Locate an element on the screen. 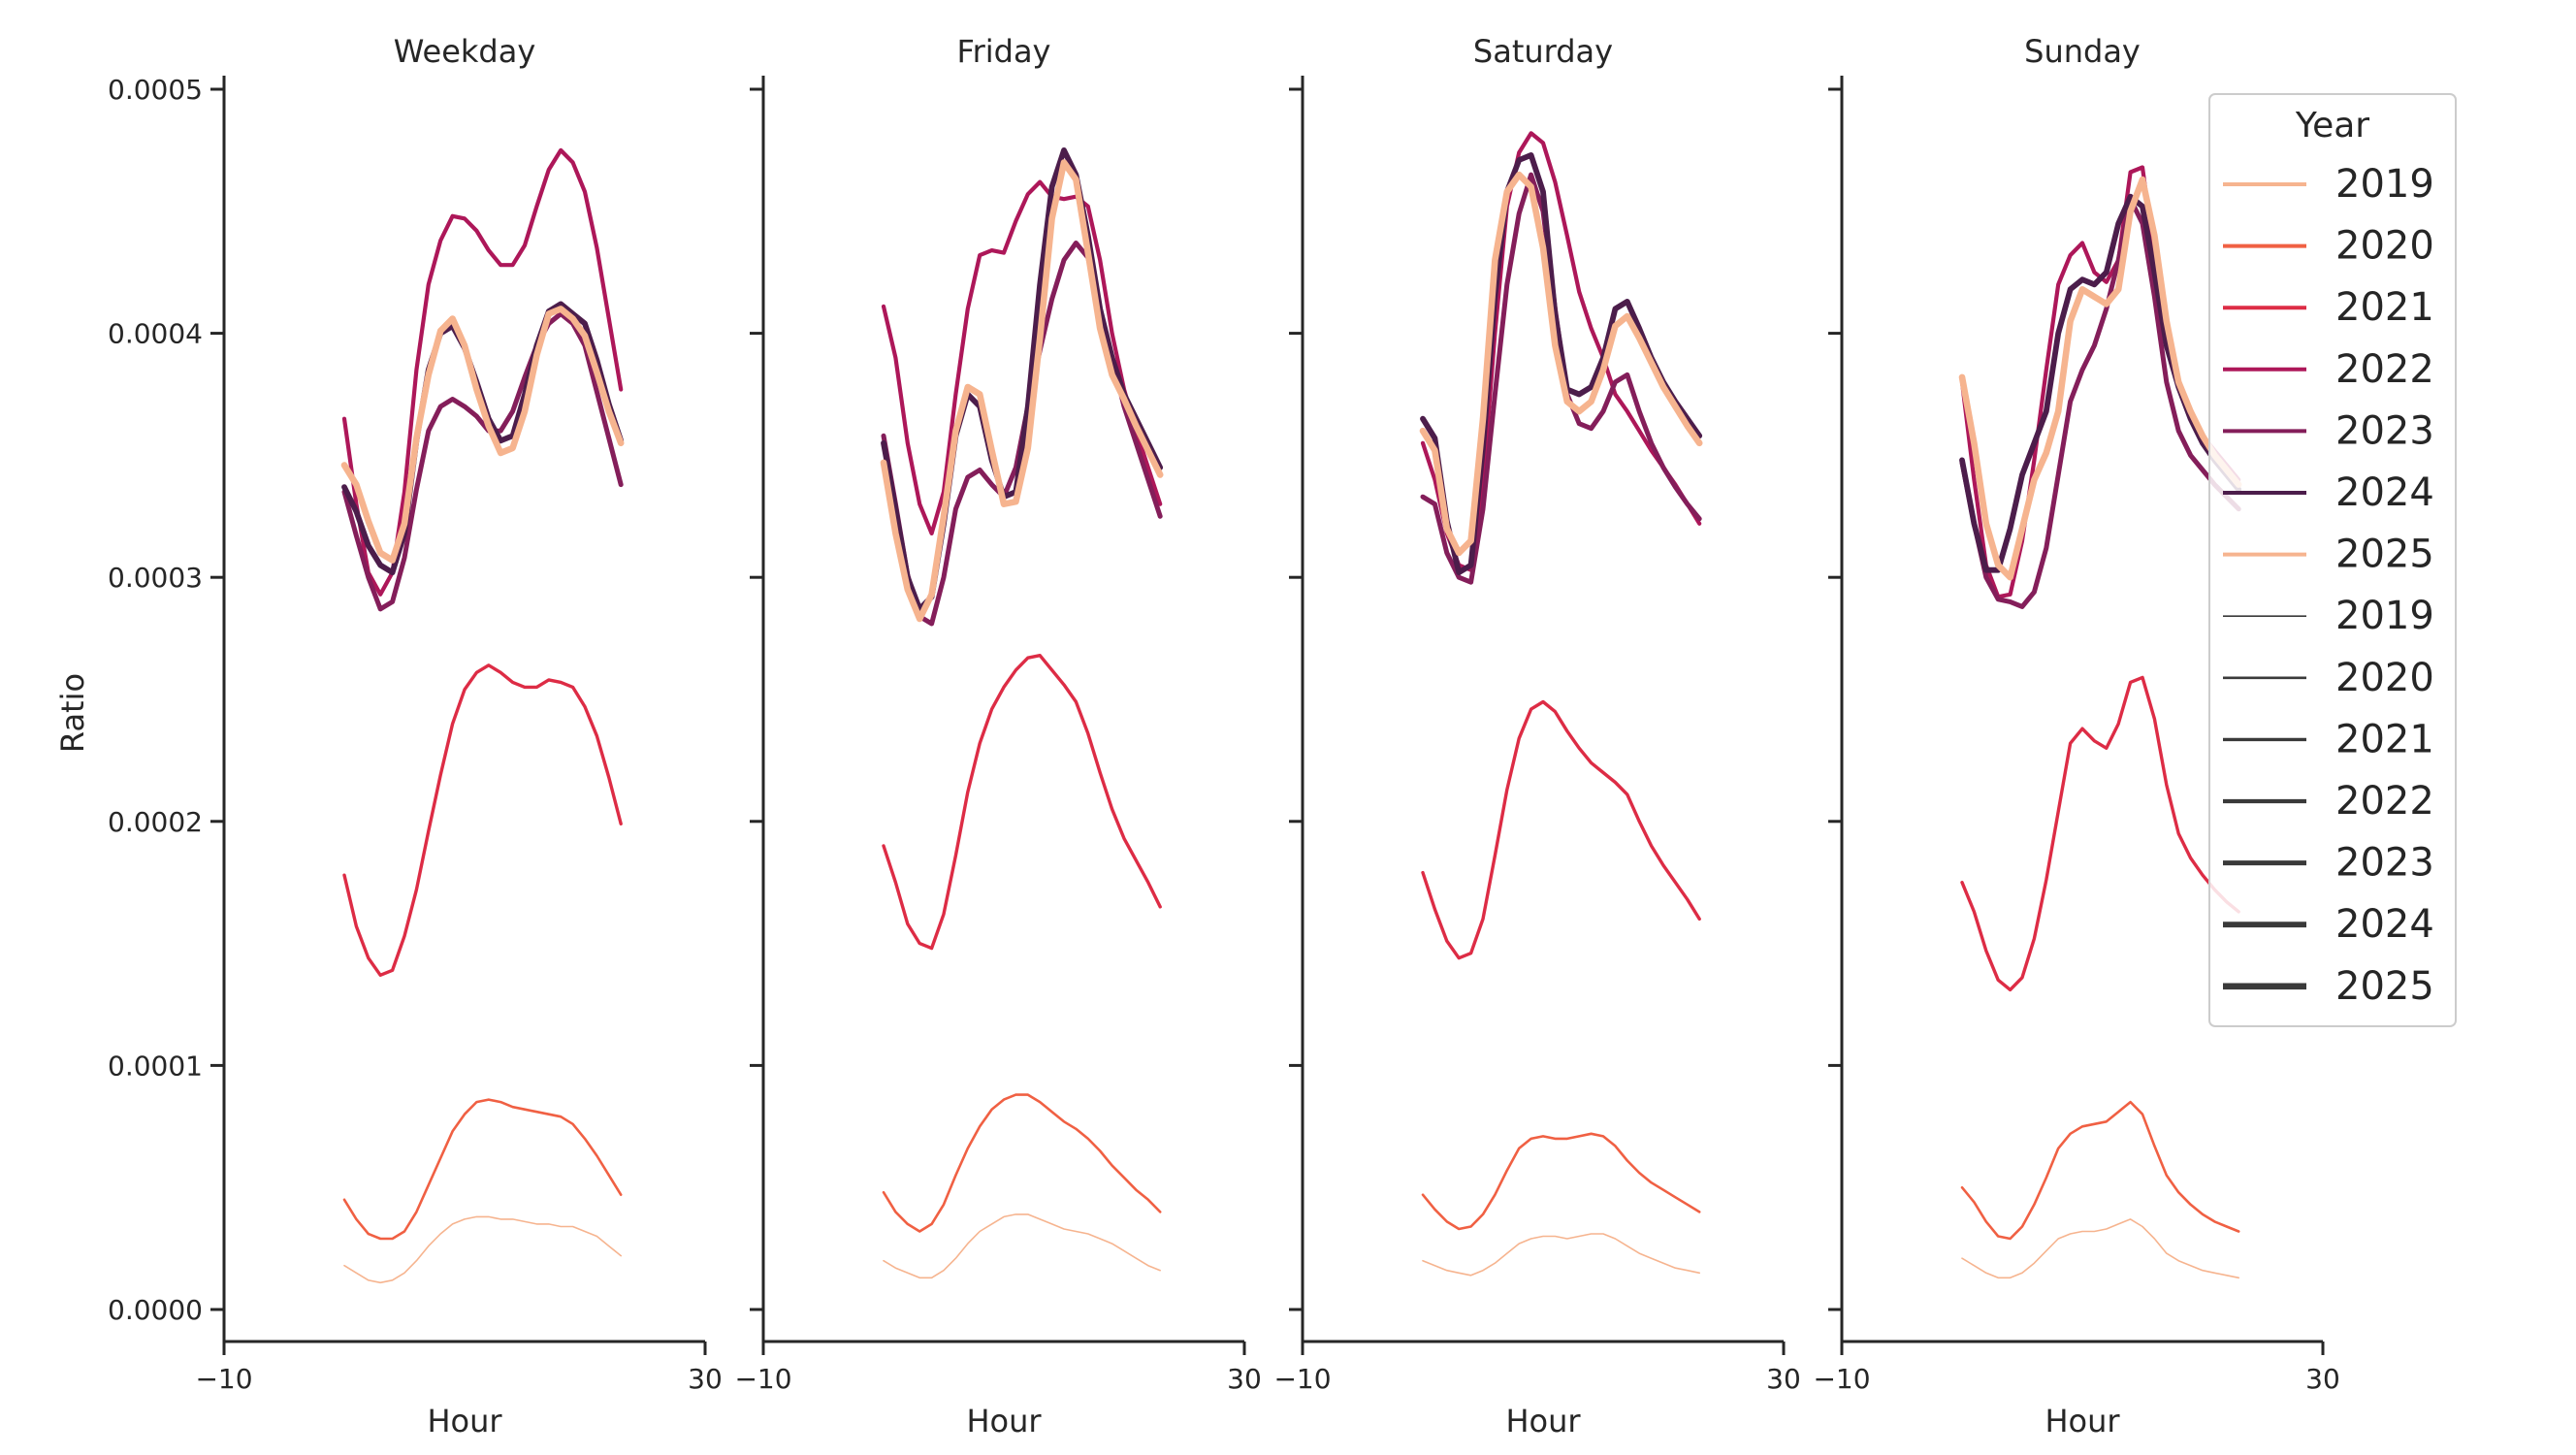  legend-size-label: 2020 is located at coordinates (2384, 678).